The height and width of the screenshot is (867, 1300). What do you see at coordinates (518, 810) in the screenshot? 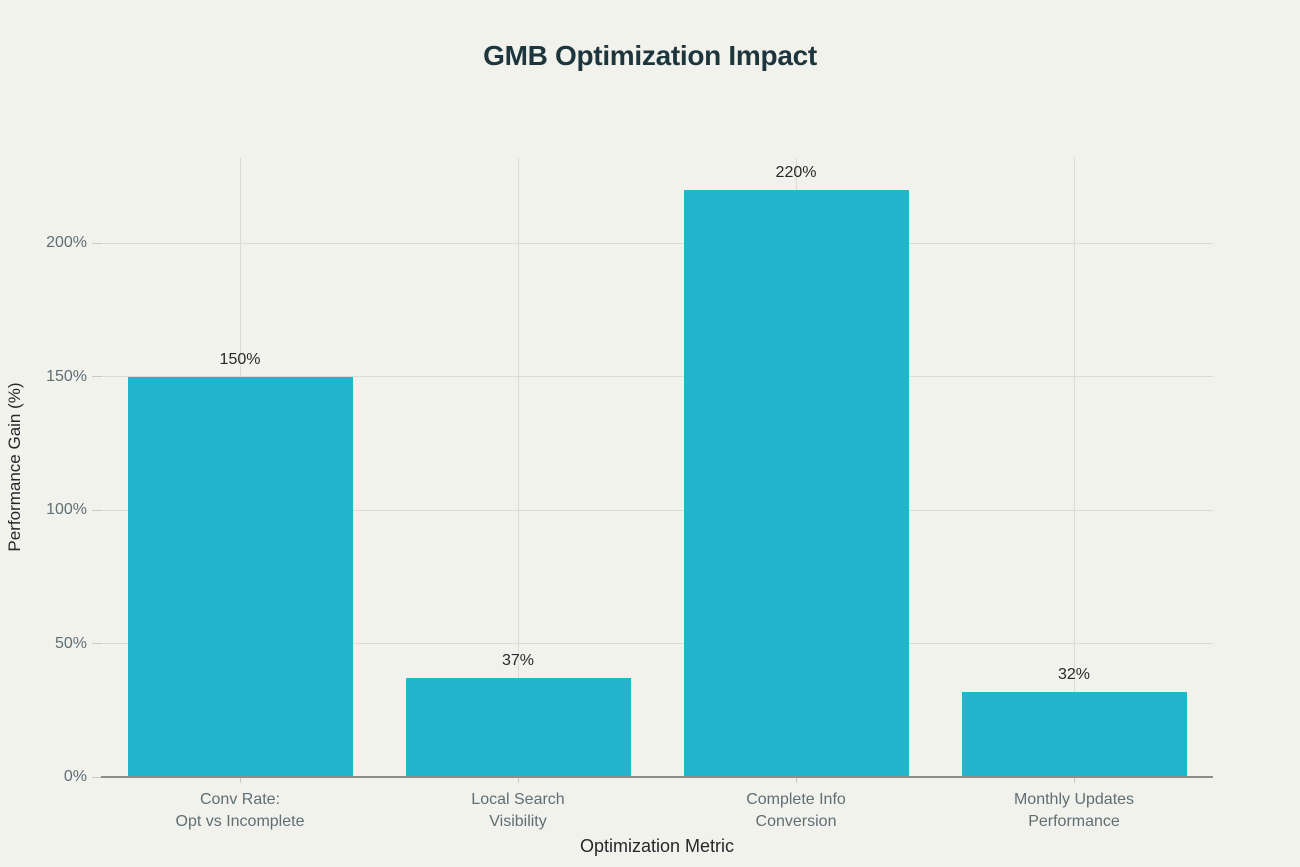
I see `x-tick-label: Local Search Visibility` at bounding box center [518, 810].